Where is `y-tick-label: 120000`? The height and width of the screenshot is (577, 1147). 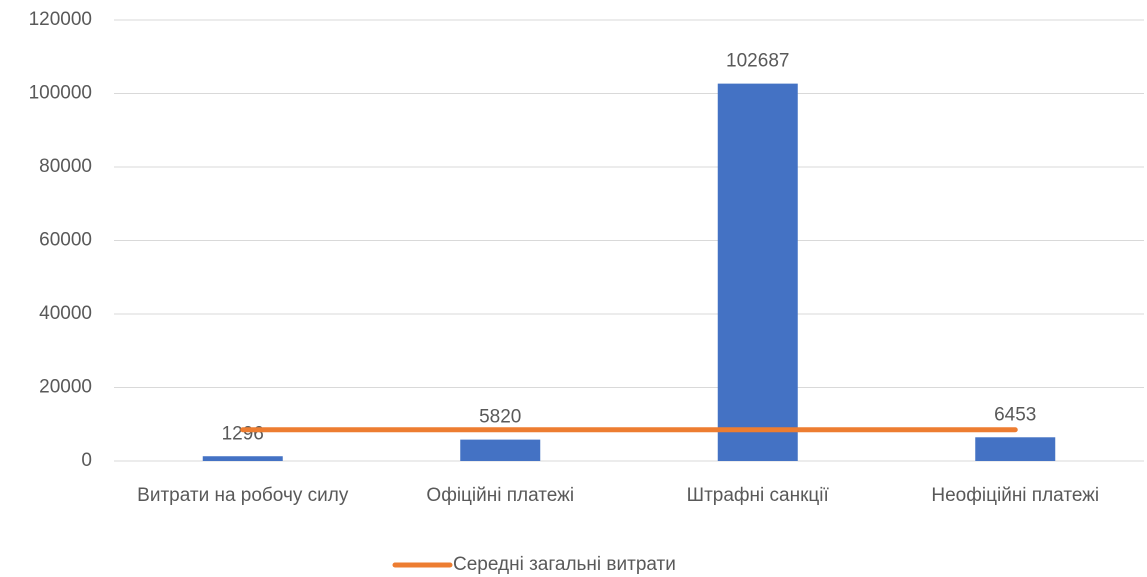 y-tick-label: 120000 is located at coordinates (60, 19).